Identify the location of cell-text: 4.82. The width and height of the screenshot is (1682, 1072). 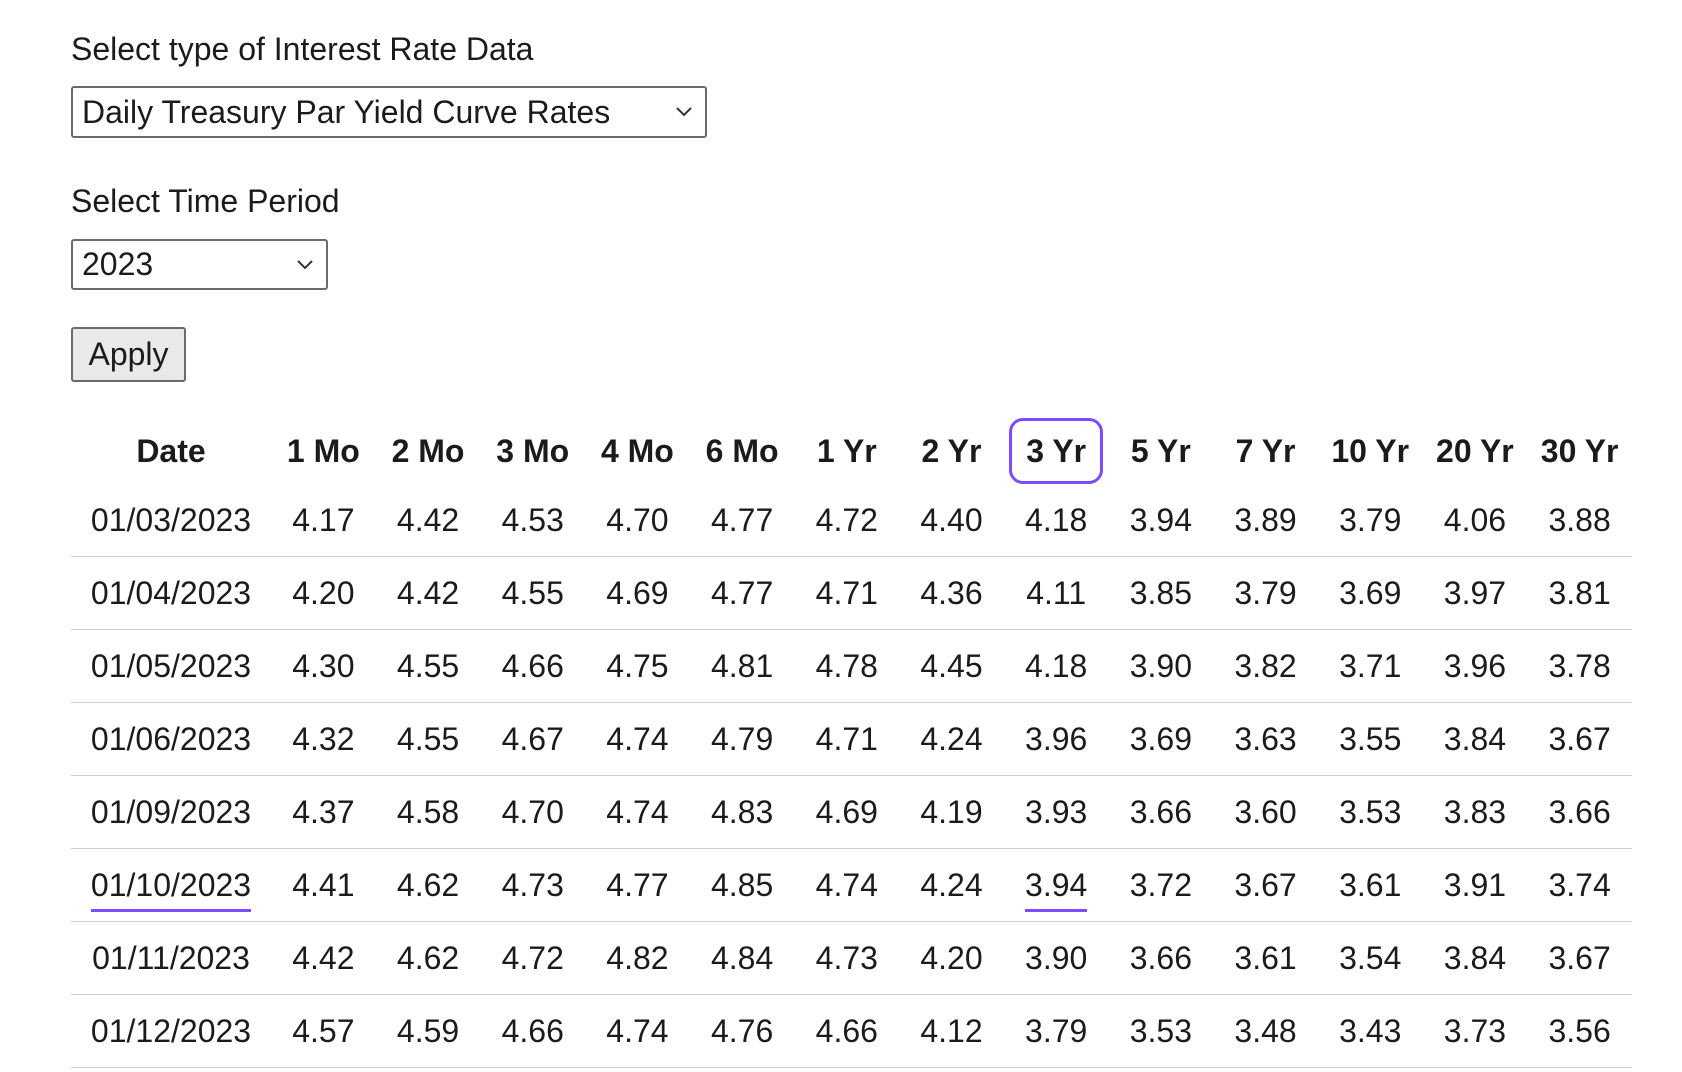
(637, 957).